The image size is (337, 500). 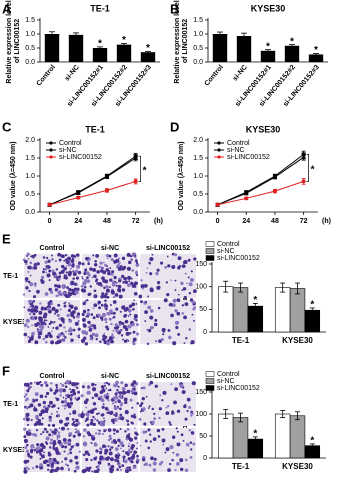 What do you see at coordinates (198, 34) in the screenshot?
I see `y-tick-label: 1.0` at bounding box center [198, 34].